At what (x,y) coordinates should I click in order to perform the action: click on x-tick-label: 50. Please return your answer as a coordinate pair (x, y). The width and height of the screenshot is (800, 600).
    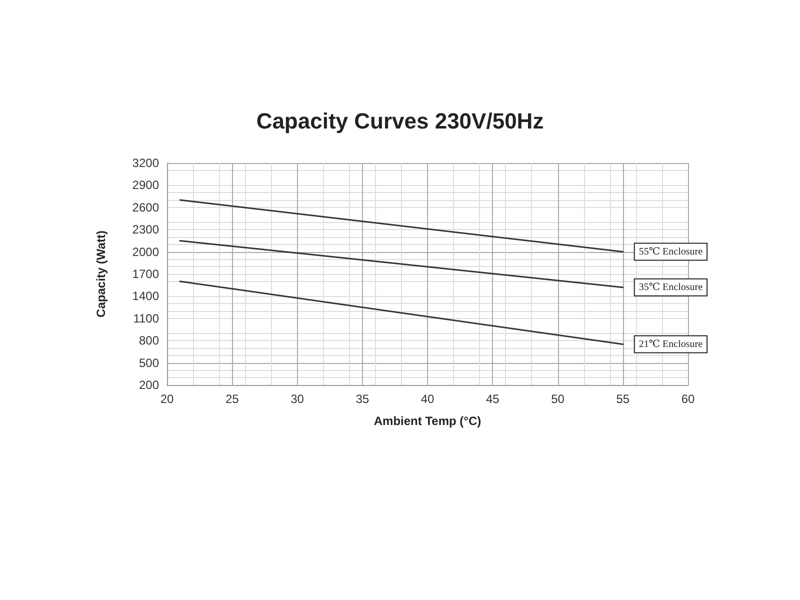
    Looking at the image, I should click on (558, 399).